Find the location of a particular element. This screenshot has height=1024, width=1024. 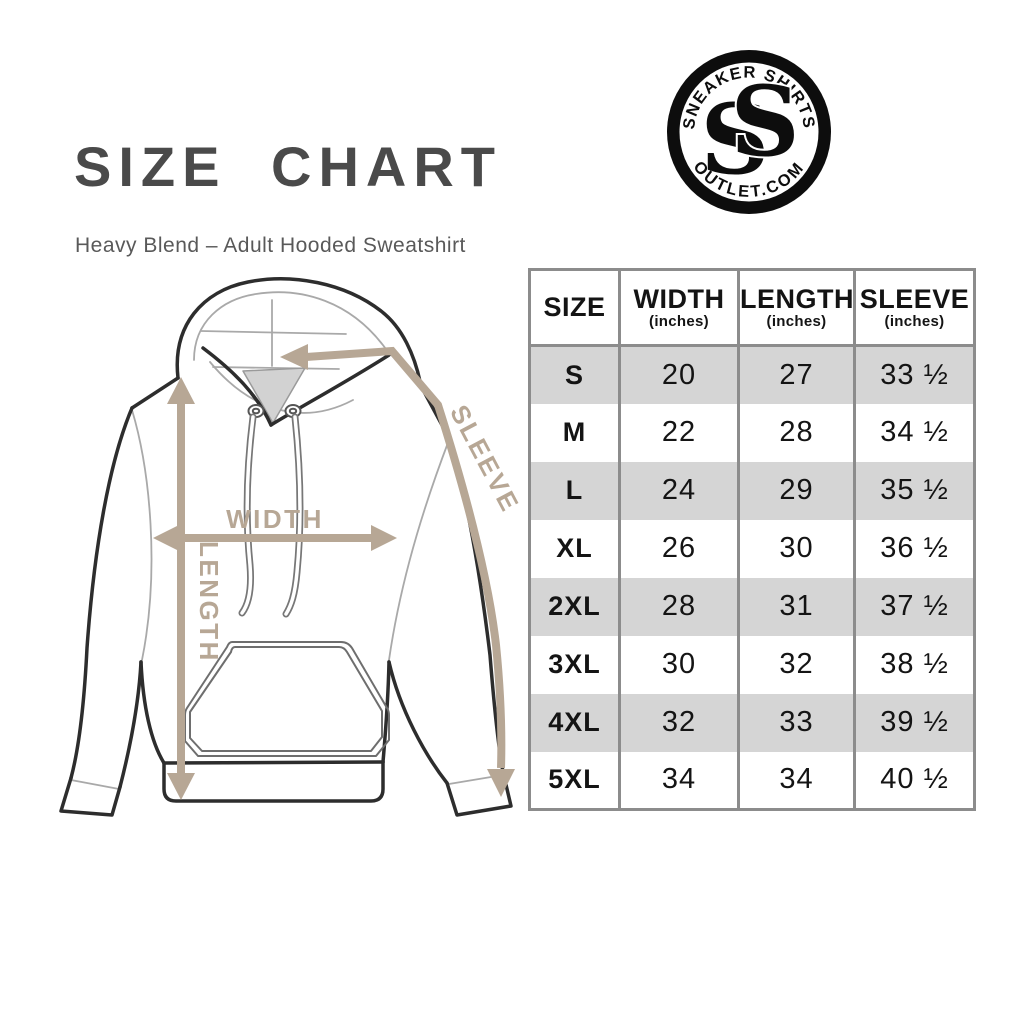

row-width-value: 26 is located at coordinates (678, 548).